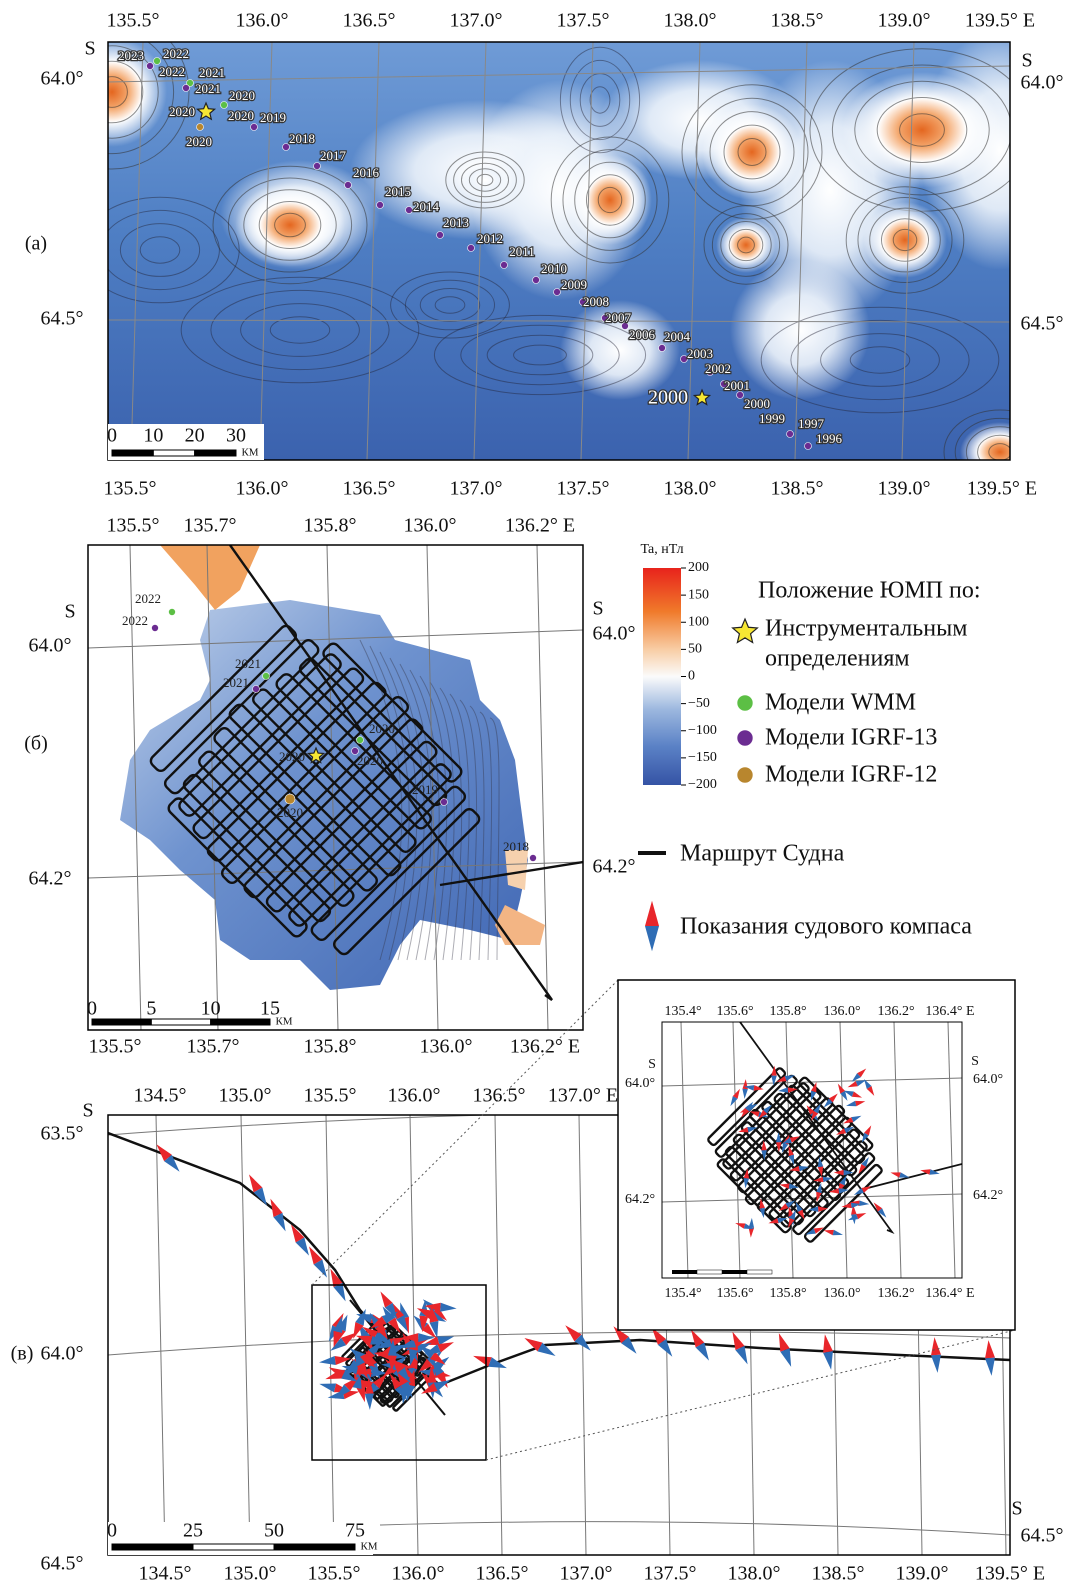 This screenshot has width=1081, height=1587. What do you see at coordinates (734, 1293) in the screenshot?
I see `label: 135.6°` at bounding box center [734, 1293].